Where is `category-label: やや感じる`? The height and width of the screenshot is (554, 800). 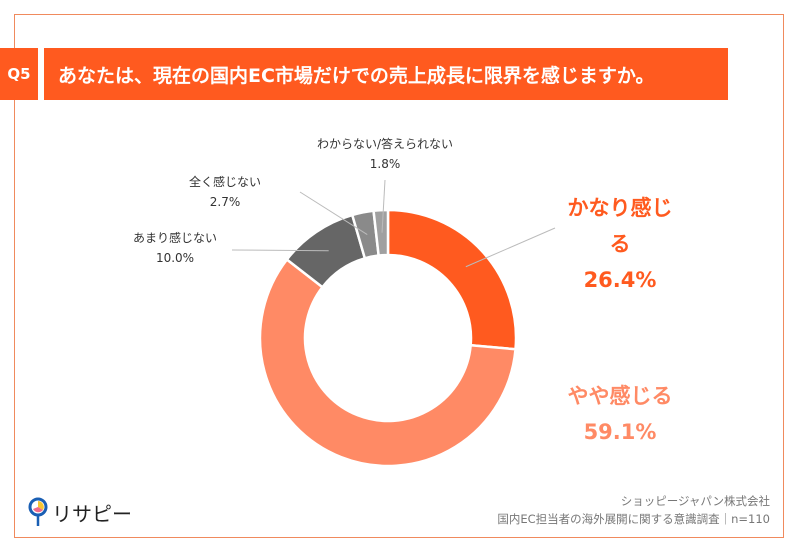 category-label: やや感じる is located at coordinates (620, 396).